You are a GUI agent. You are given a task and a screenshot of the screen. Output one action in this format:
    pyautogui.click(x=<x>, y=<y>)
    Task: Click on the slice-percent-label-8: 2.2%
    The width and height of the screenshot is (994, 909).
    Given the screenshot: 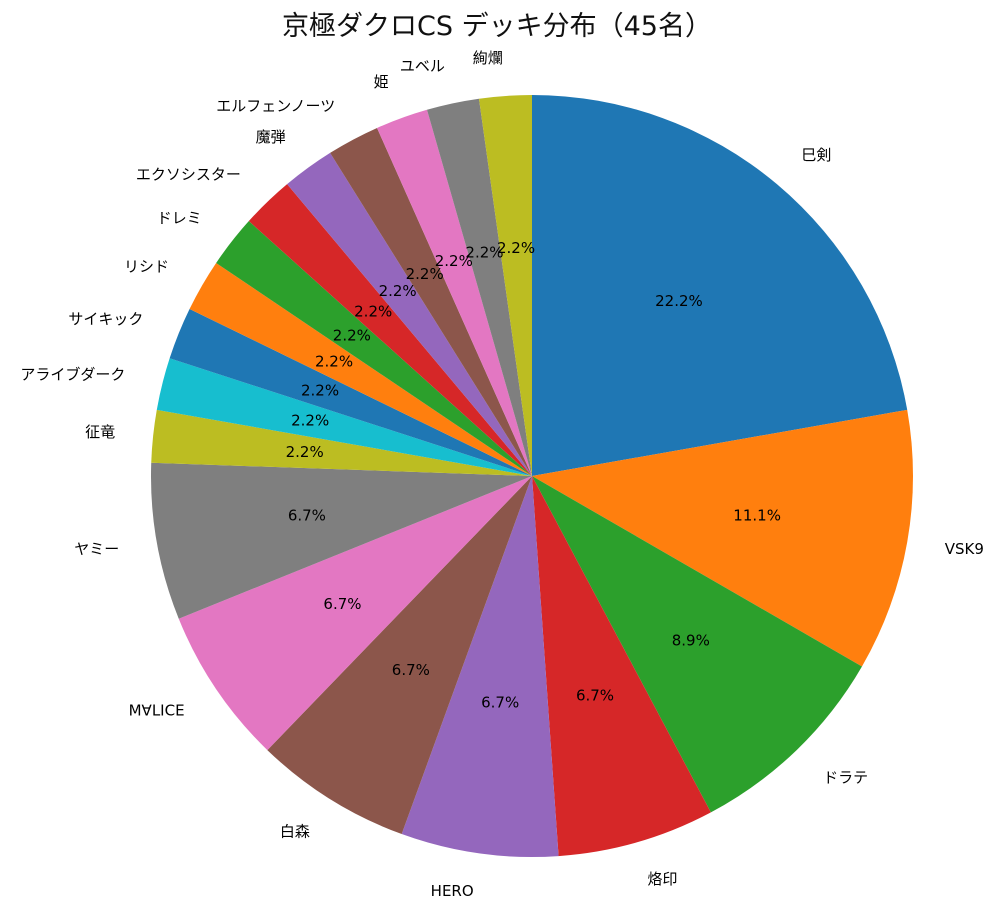 What is the action you would take?
    pyautogui.click(x=305, y=452)
    